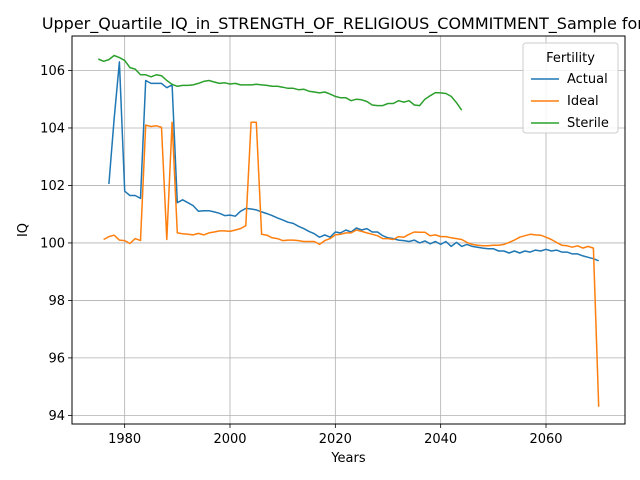 The height and width of the screenshot is (480, 640). What do you see at coordinates (52, 128) in the screenshot?
I see `y-tick-label: 104` at bounding box center [52, 128].